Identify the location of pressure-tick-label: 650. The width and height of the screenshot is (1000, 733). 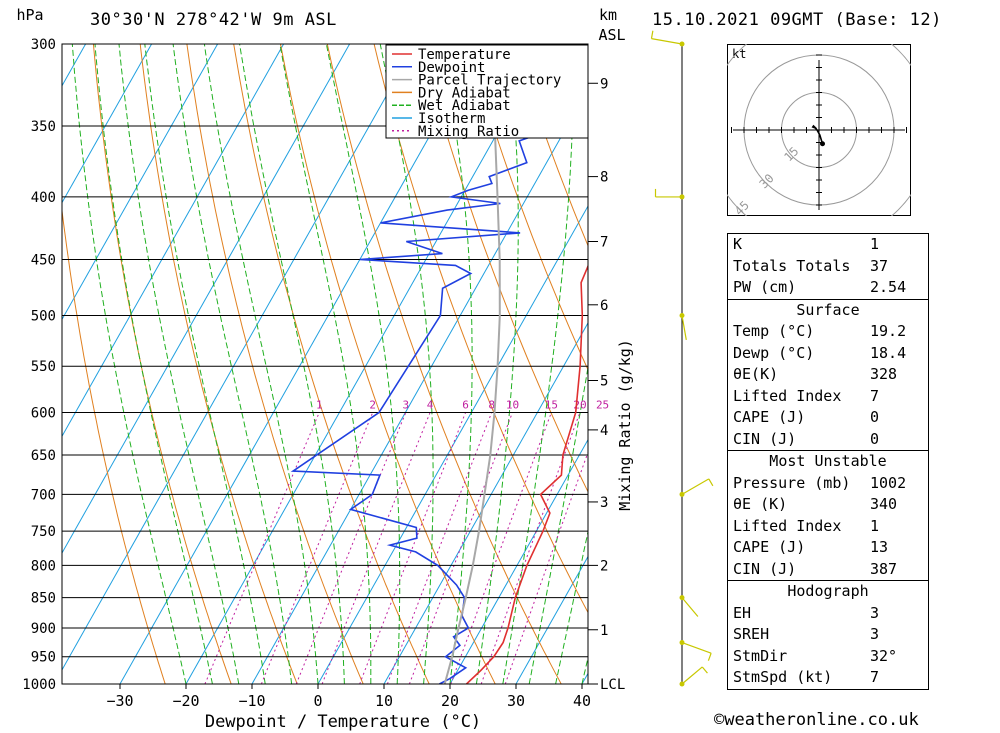
(43, 456).